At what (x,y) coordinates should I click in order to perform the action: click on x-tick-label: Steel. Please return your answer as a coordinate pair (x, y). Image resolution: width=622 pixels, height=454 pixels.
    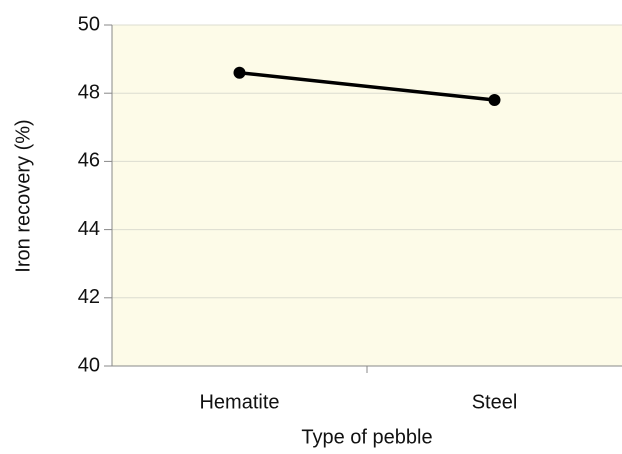
    Looking at the image, I should click on (495, 402).